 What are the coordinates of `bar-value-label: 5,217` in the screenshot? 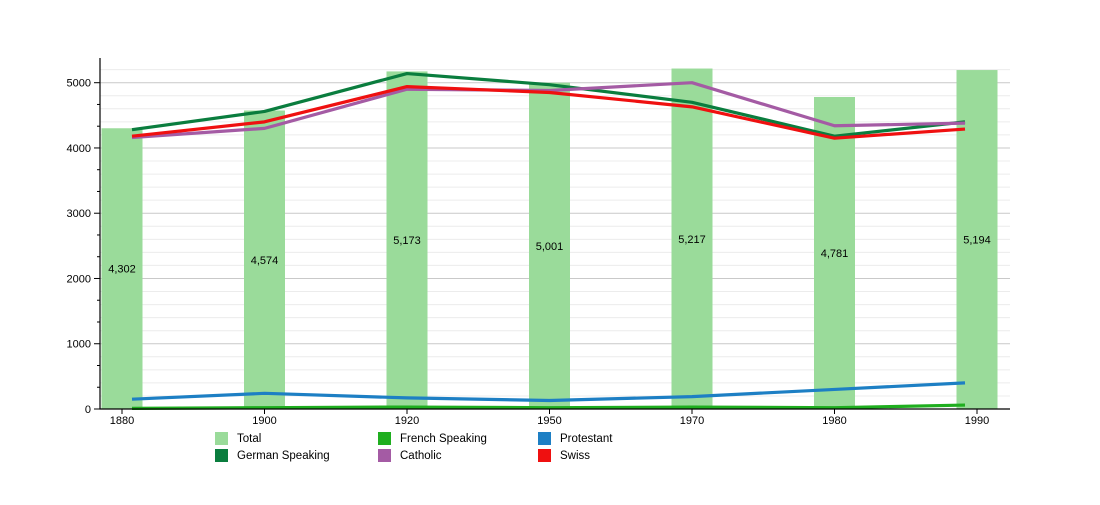 It's located at (692, 240).